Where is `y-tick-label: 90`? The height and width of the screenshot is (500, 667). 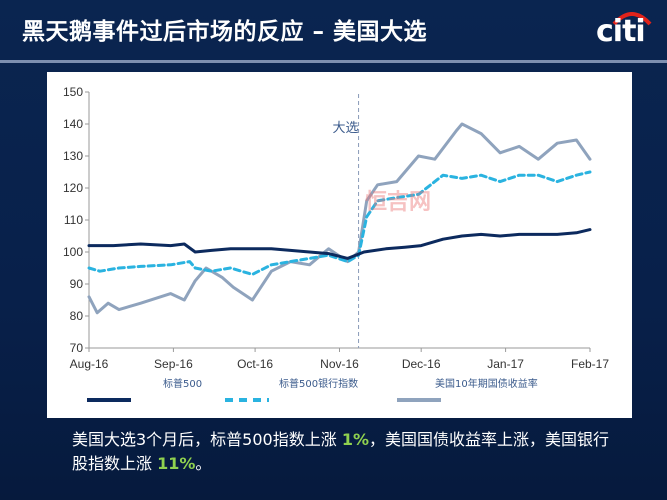 y-tick-label: 90 is located at coordinates (77, 284).